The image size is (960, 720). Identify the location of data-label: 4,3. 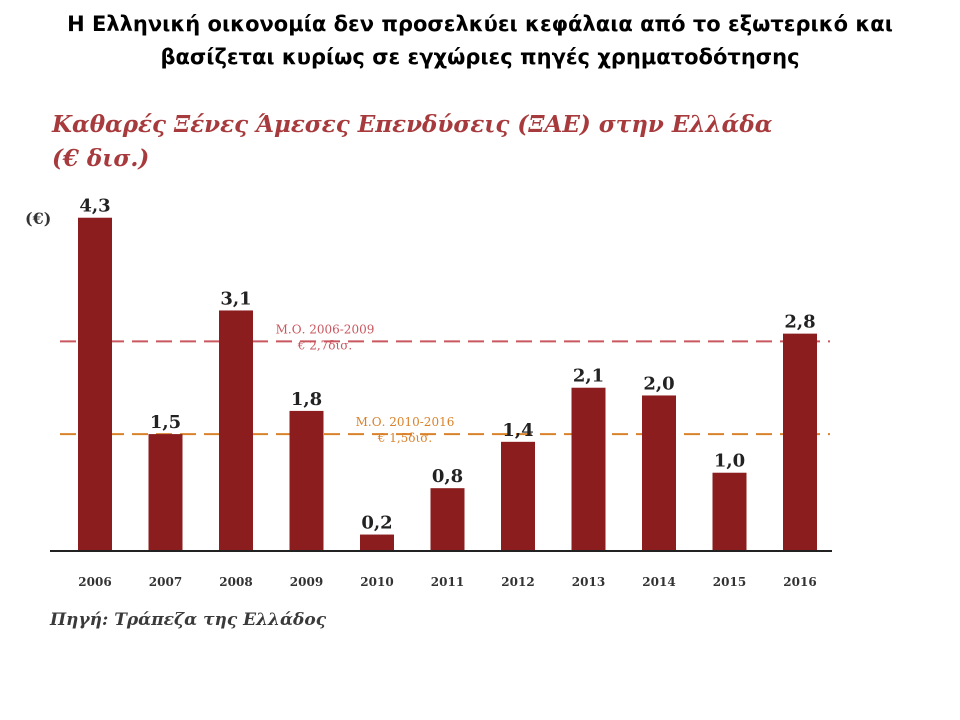
(94, 206).